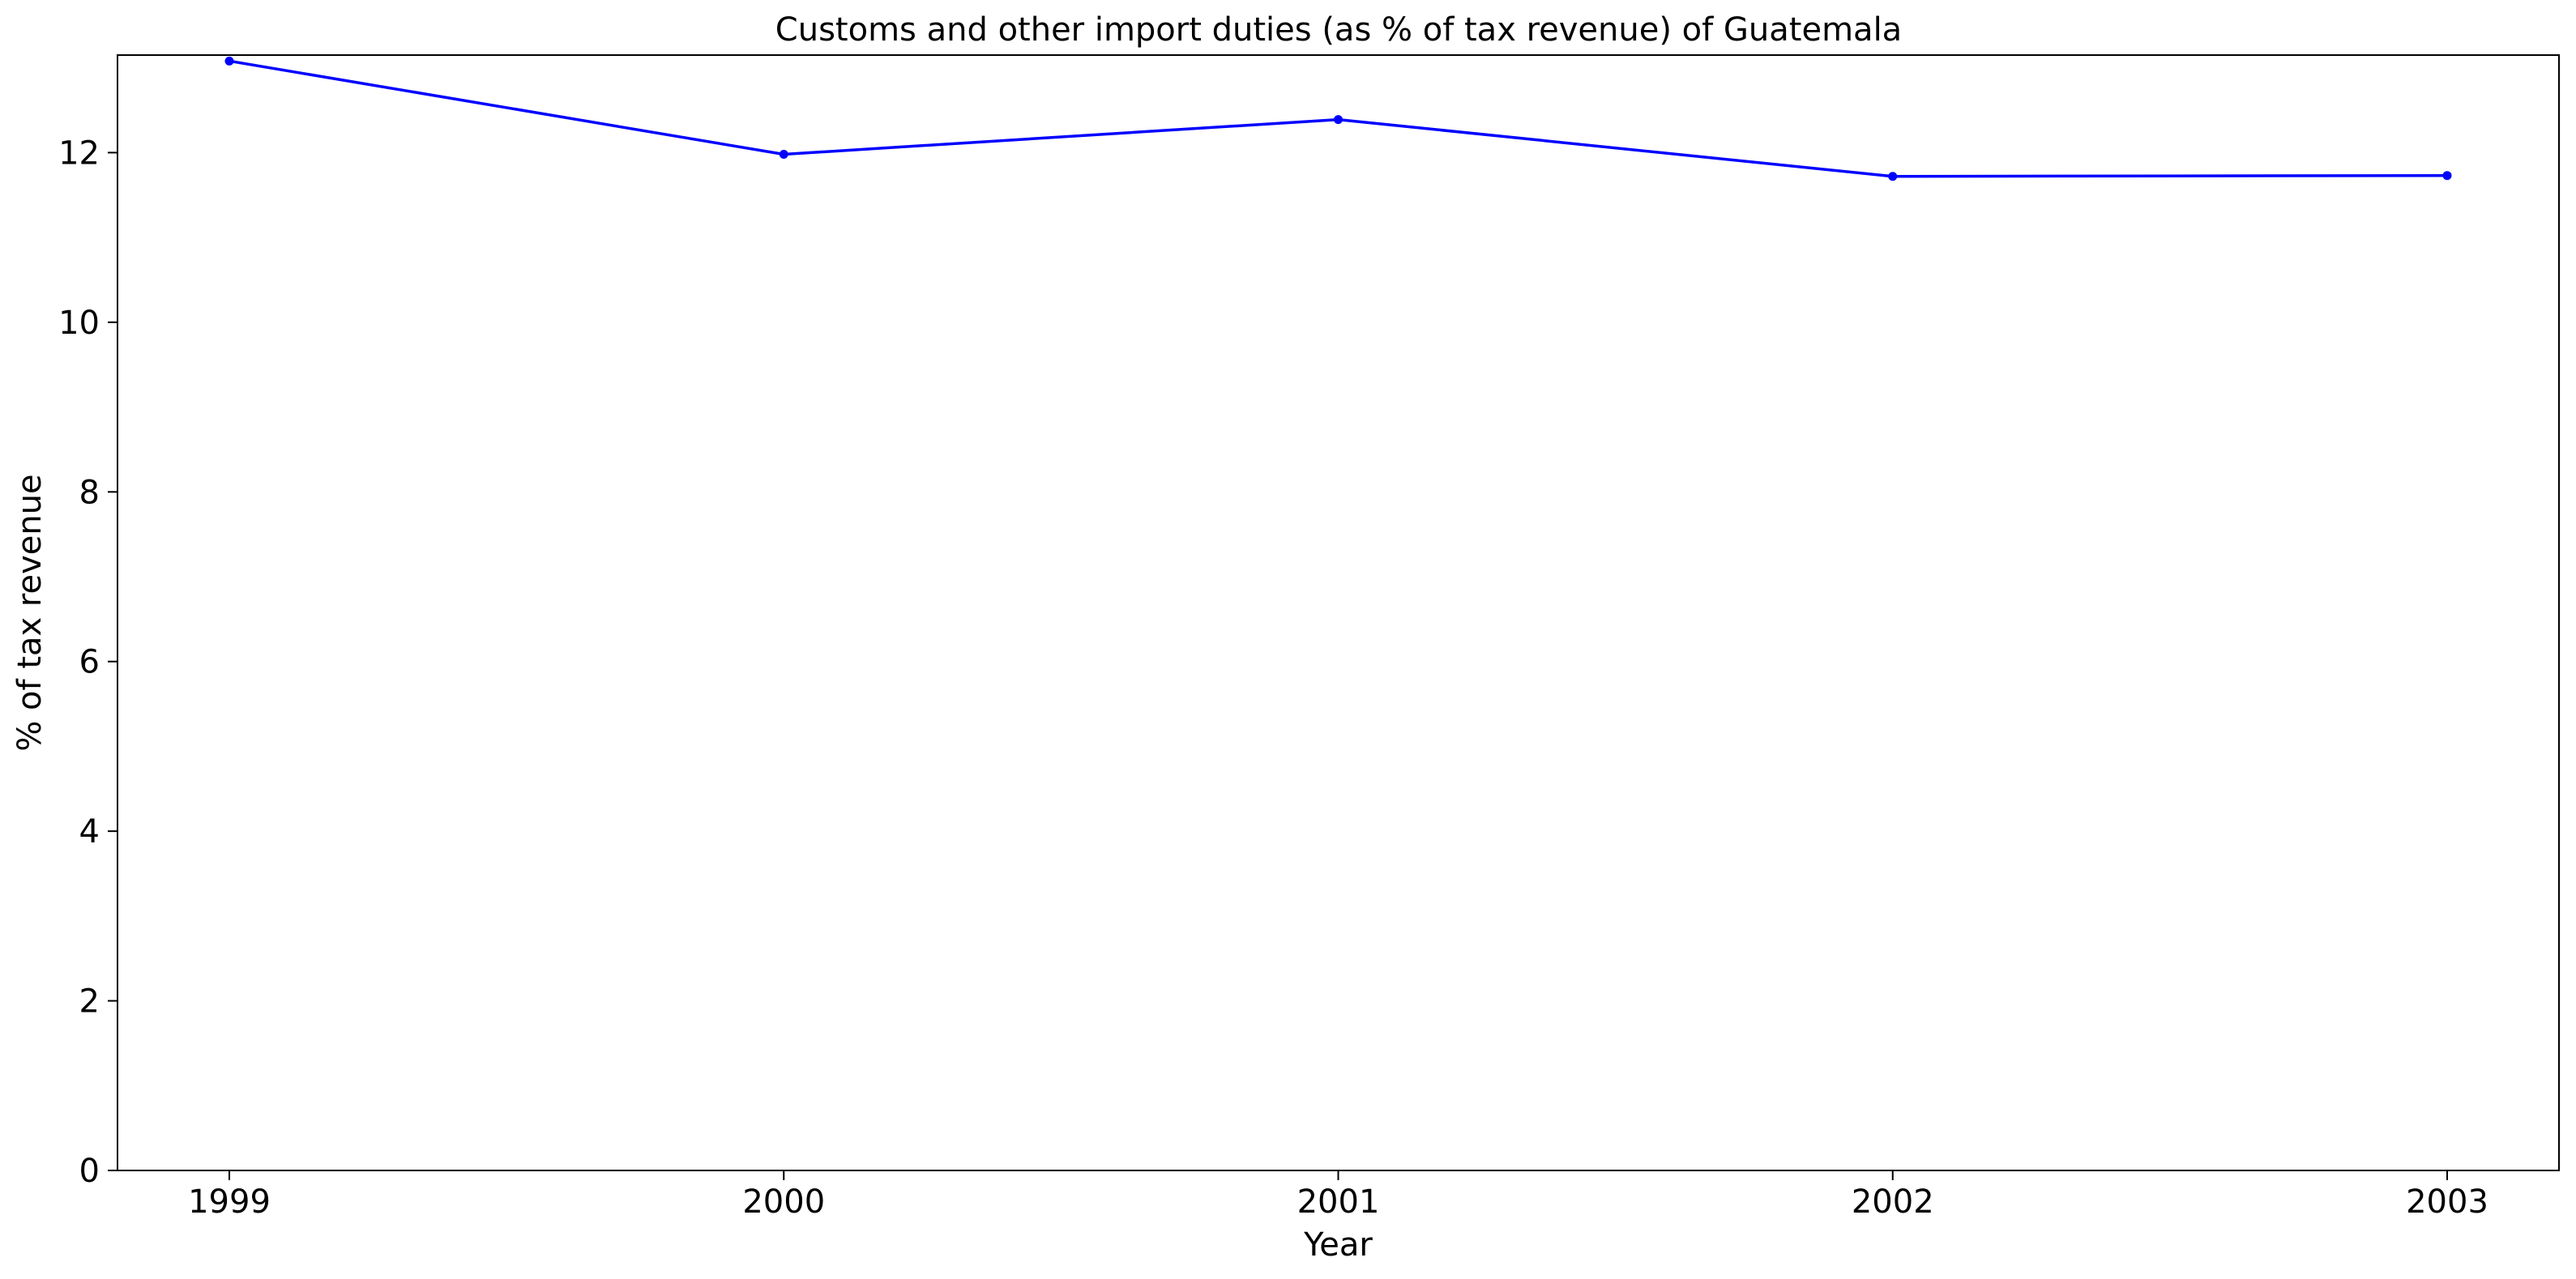 Image resolution: width=2576 pixels, height=1279 pixels. Describe the element at coordinates (783, 1202) in the screenshot. I see `x-tick-label: 2000` at that location.